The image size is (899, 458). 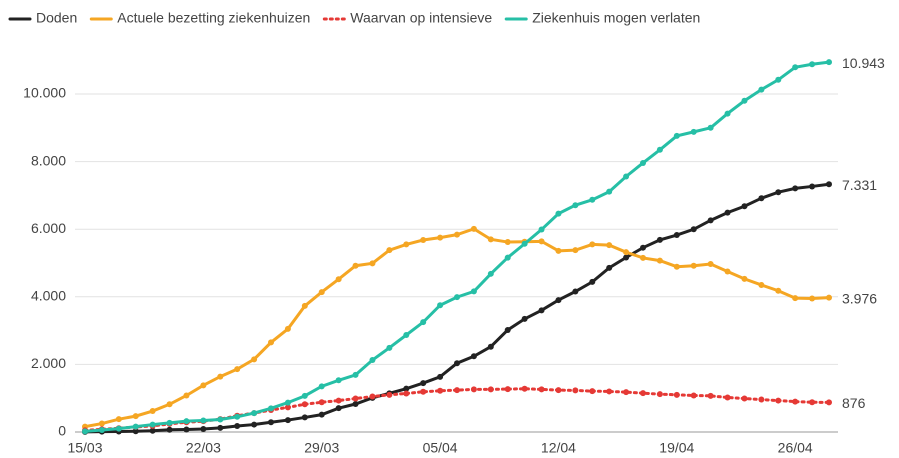 What do you see at coordinates (676, 448) in the screenshot?
I see `x-tick-label: 19/04` at bounding box center [676, 448].